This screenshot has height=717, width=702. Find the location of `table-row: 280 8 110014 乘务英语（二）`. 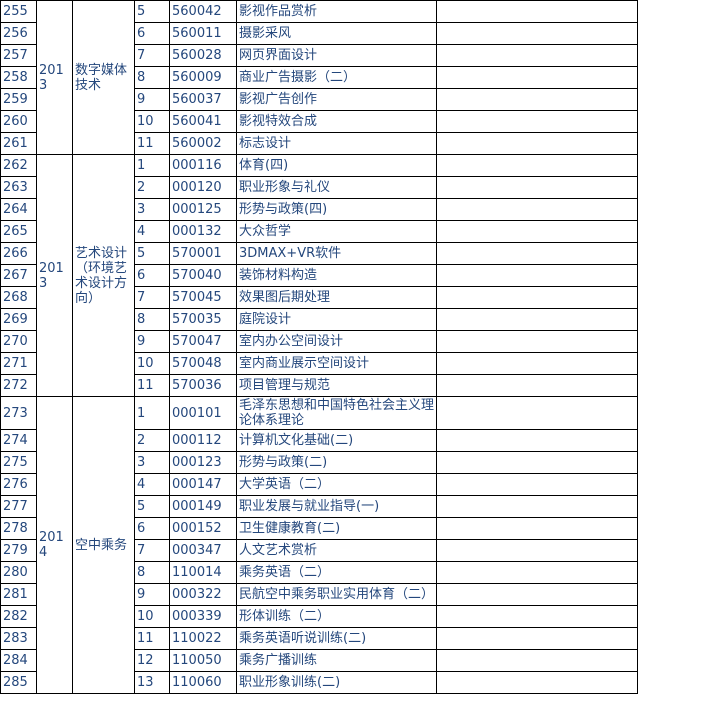

table-row: 280 8 110014 乘务英语（二） is located at coordinates (319, 572).